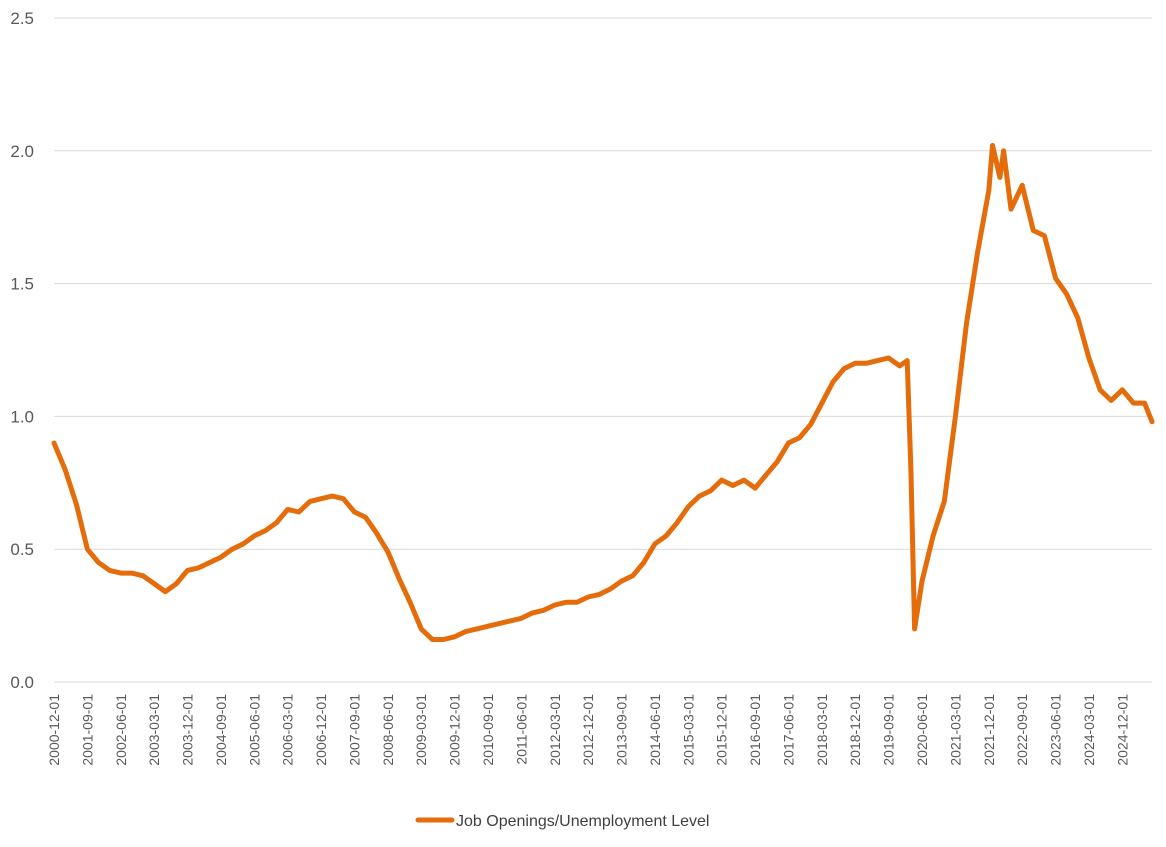 Image resolution: width=1166 pixels, height=847 pixels. What do you see at coordinates (22, 682) in the screenshot?
I see `y-tick-label: 0.0` at bounding box center [22, 682].